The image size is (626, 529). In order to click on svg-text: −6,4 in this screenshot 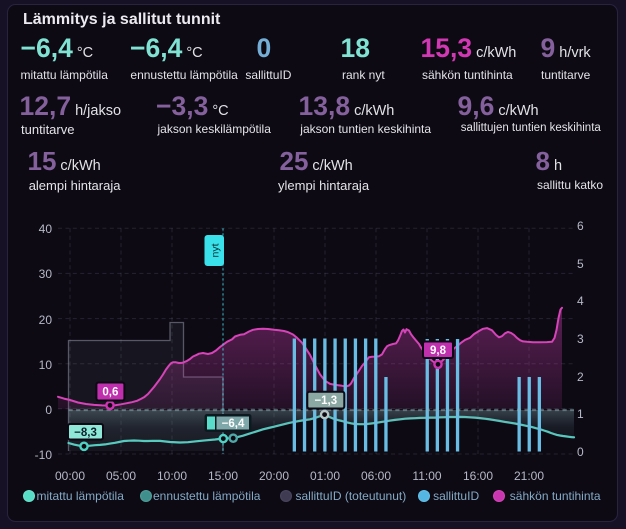, I will do `click(233, 424)`.